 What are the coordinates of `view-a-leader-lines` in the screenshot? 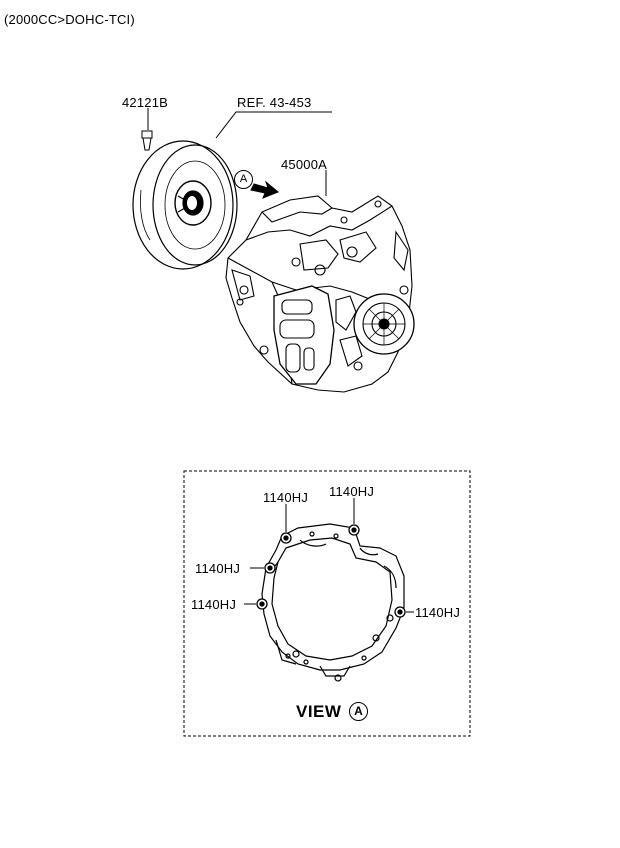 It's located at (329, 555).